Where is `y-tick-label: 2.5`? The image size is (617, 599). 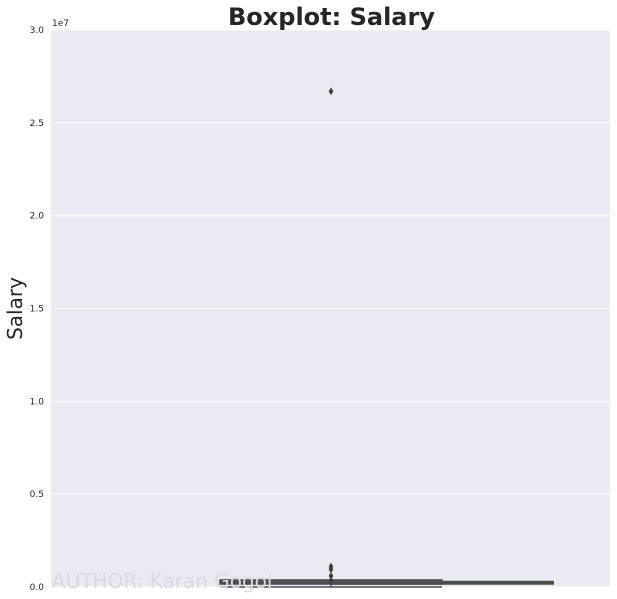 y-tick-label: 2.5 is located at coordinates (37, 124).